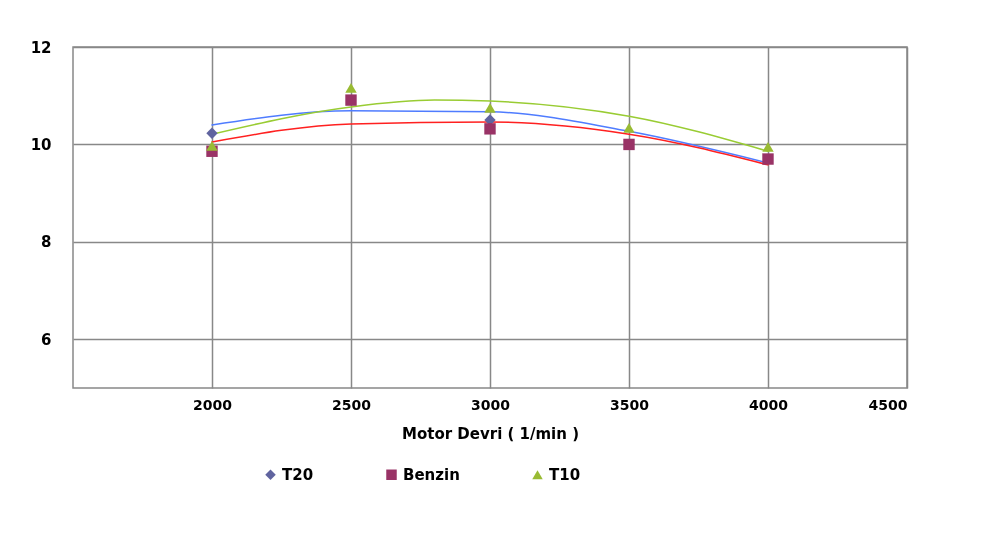  What do you see at coordinates (46, 339) in the screenshot?
I see `y-tick-label: 6` at bounding box center [46, 339].